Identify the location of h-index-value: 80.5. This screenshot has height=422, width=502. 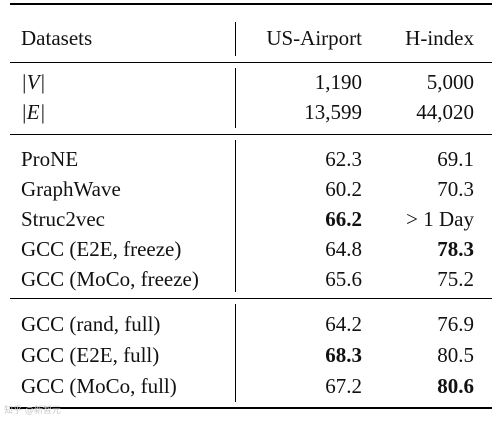
(455, 355).